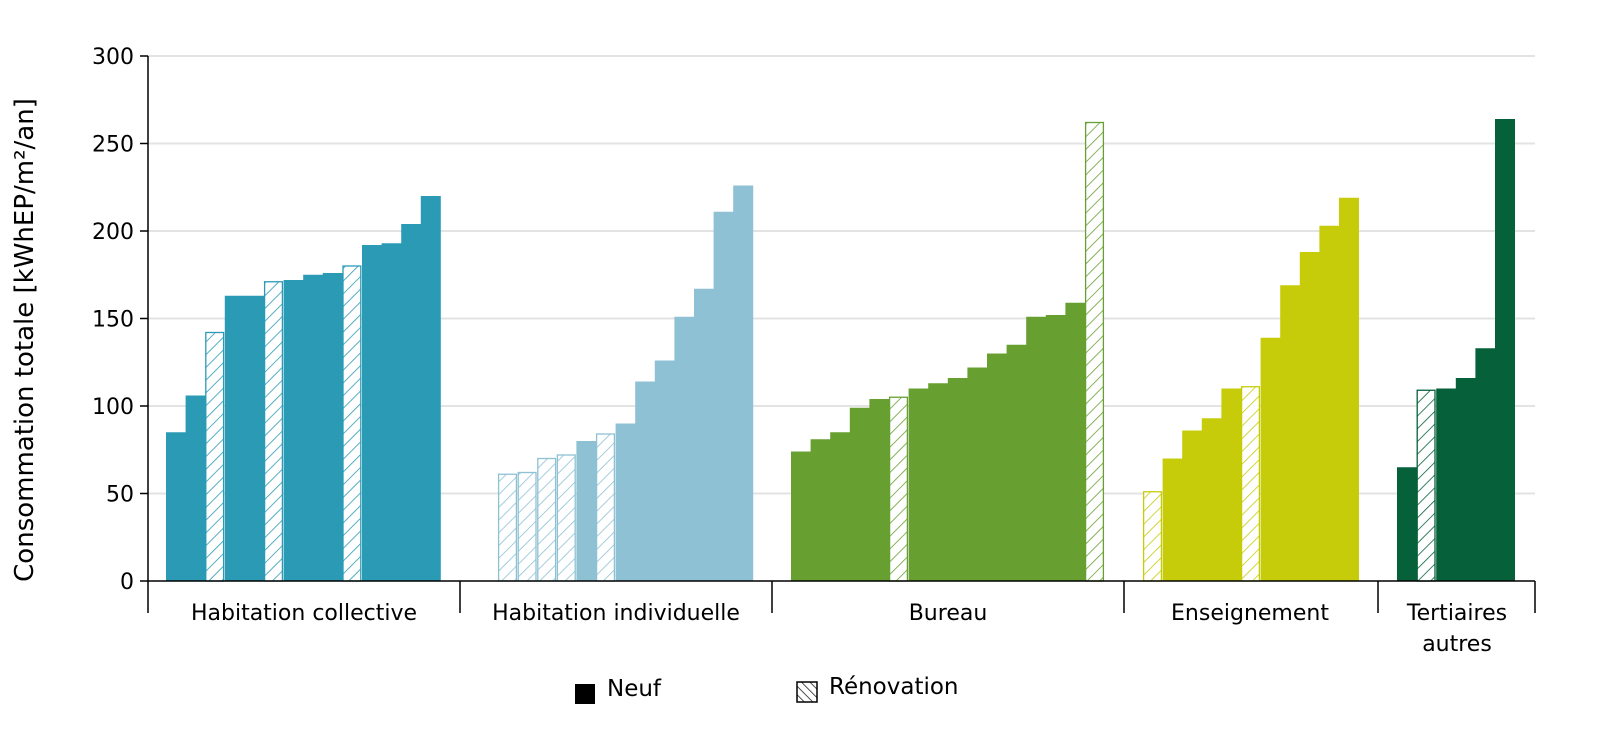  I want to click on category-label: Enseignement, so click(1250, 613).